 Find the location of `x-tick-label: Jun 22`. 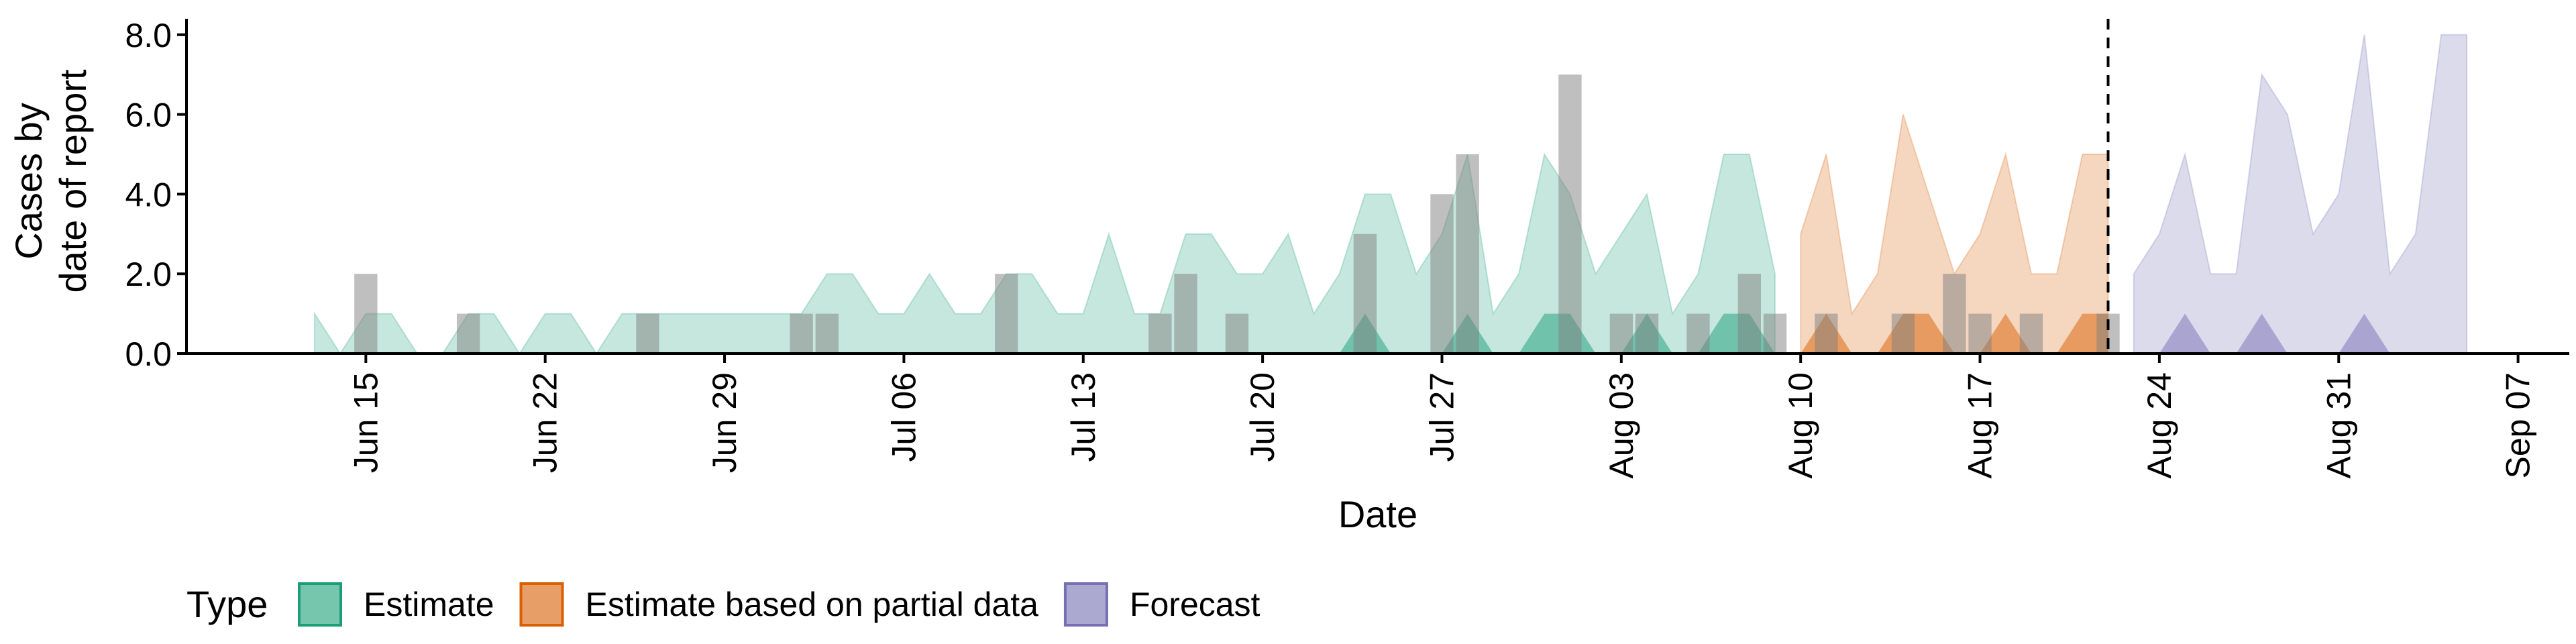

x-tick-label: Jun 22 is located at coordinates (545, 422).